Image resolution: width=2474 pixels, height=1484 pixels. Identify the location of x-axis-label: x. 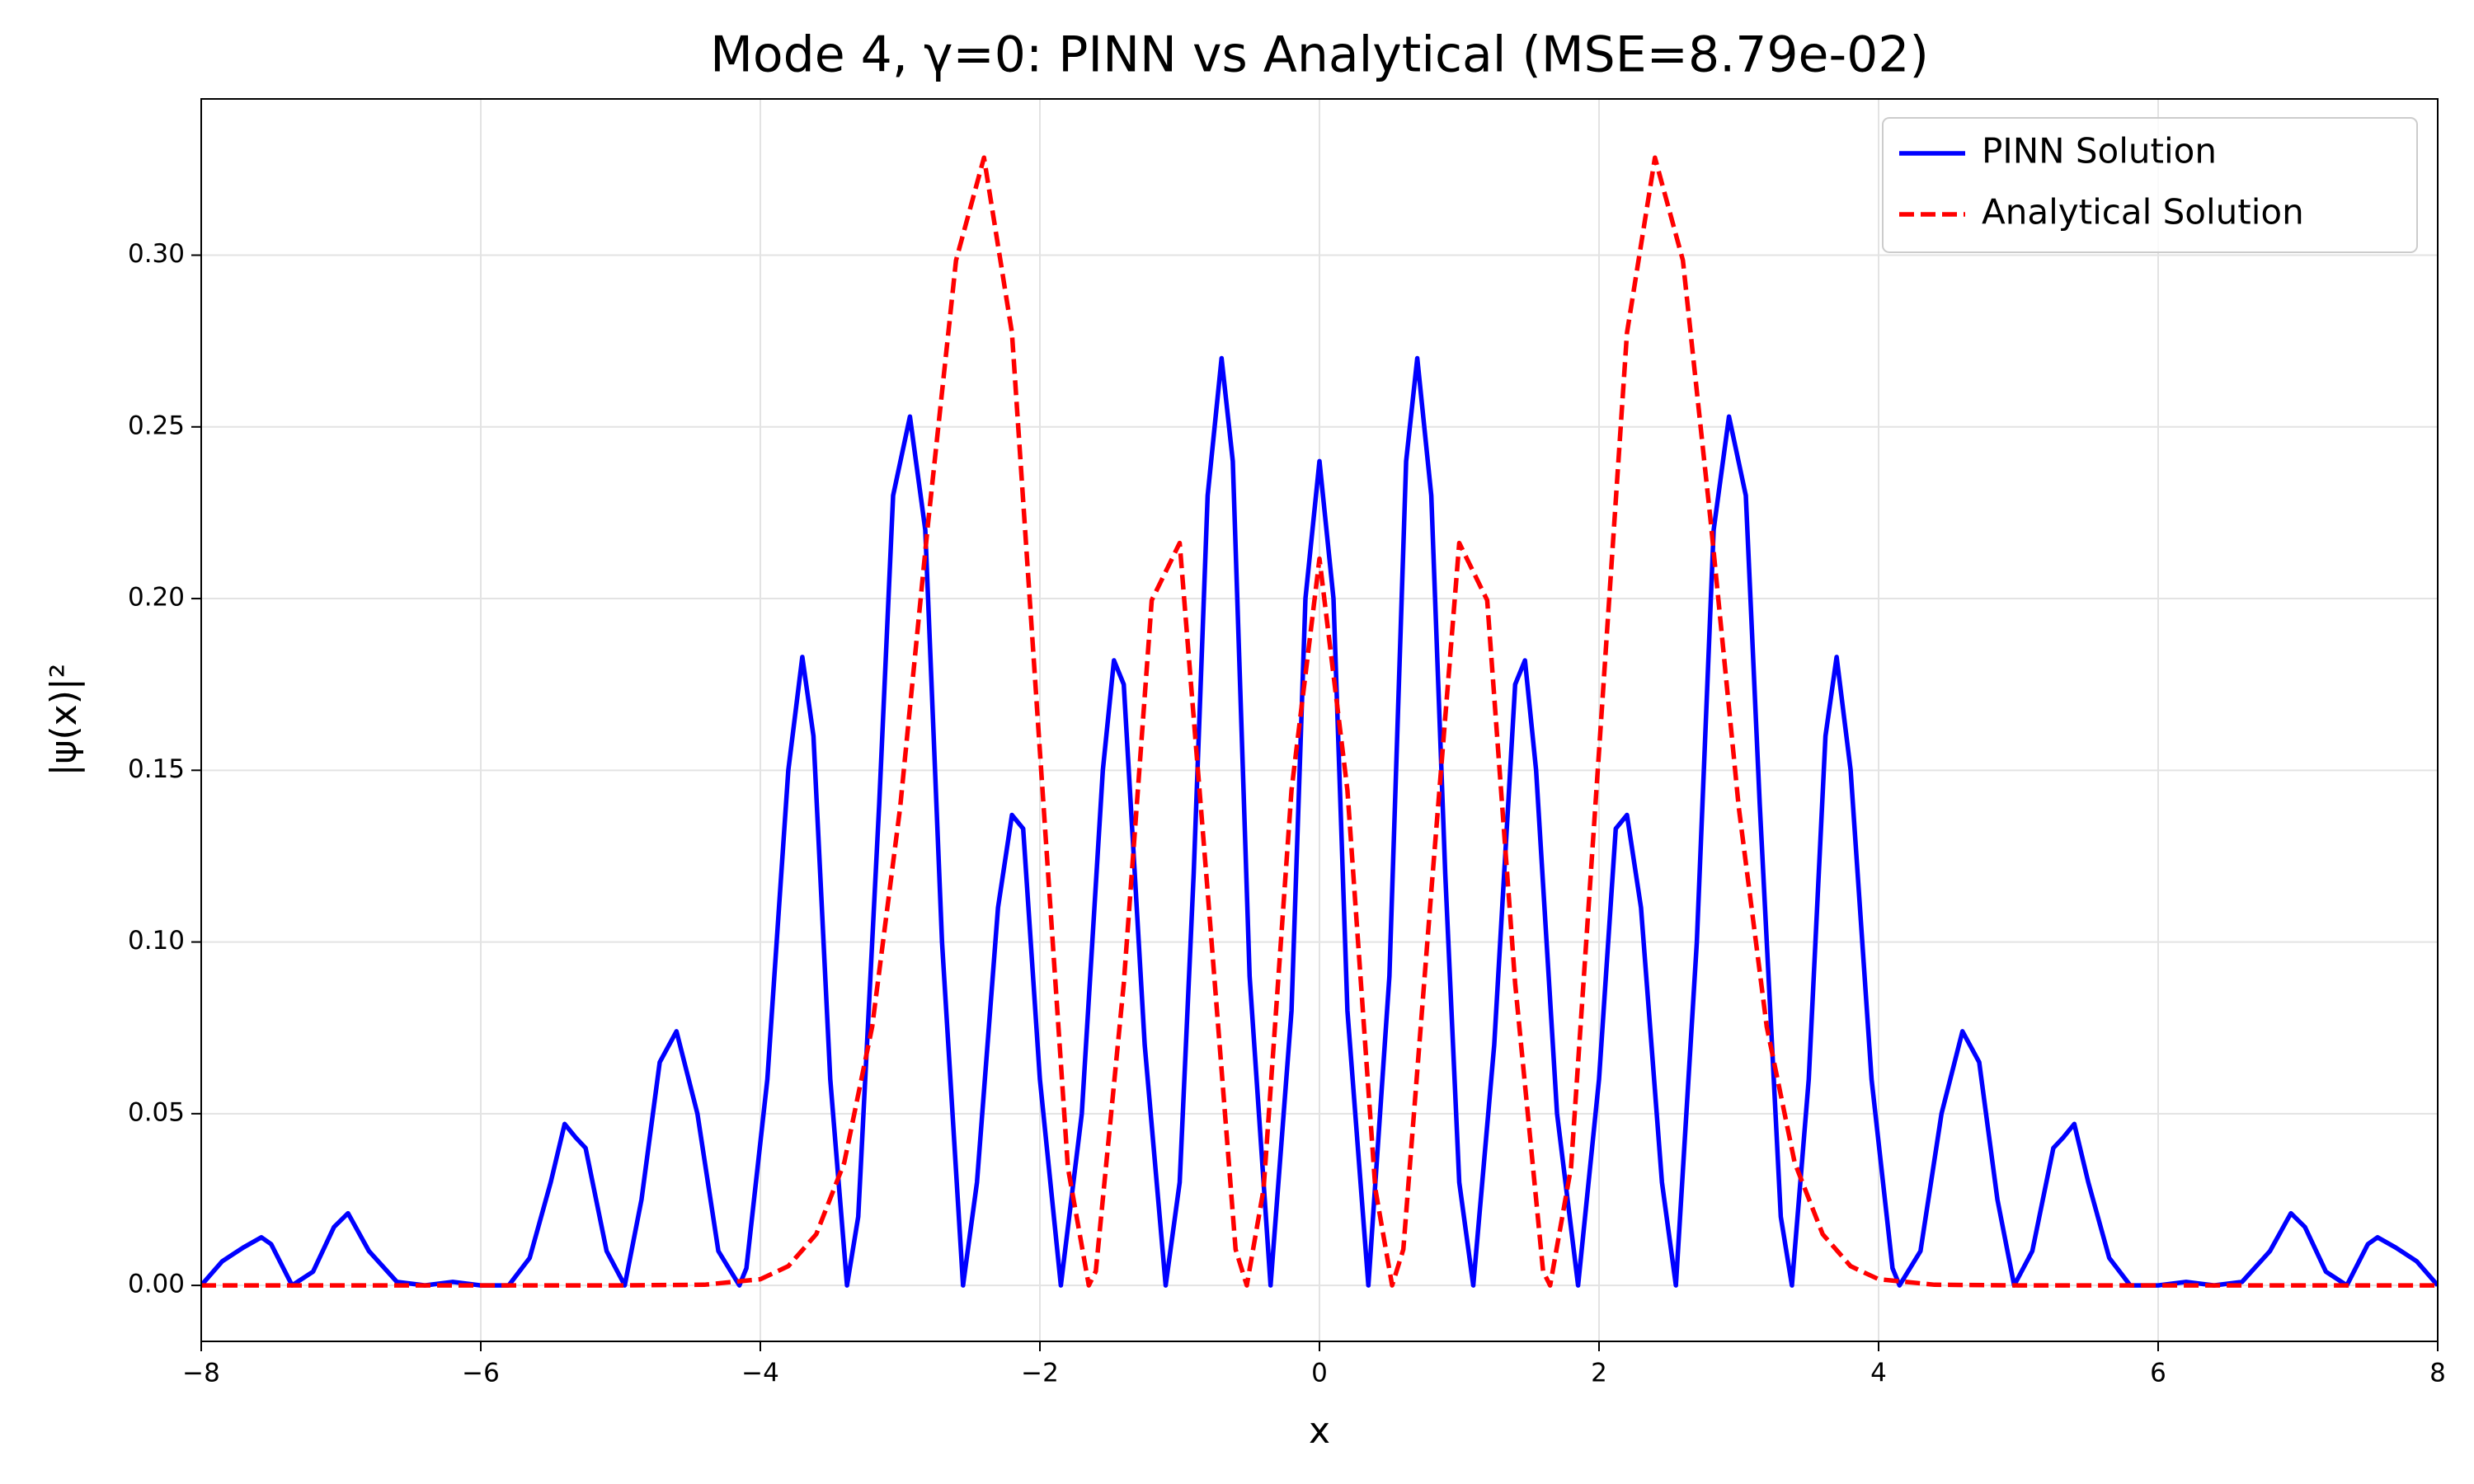
(1319, 1431).